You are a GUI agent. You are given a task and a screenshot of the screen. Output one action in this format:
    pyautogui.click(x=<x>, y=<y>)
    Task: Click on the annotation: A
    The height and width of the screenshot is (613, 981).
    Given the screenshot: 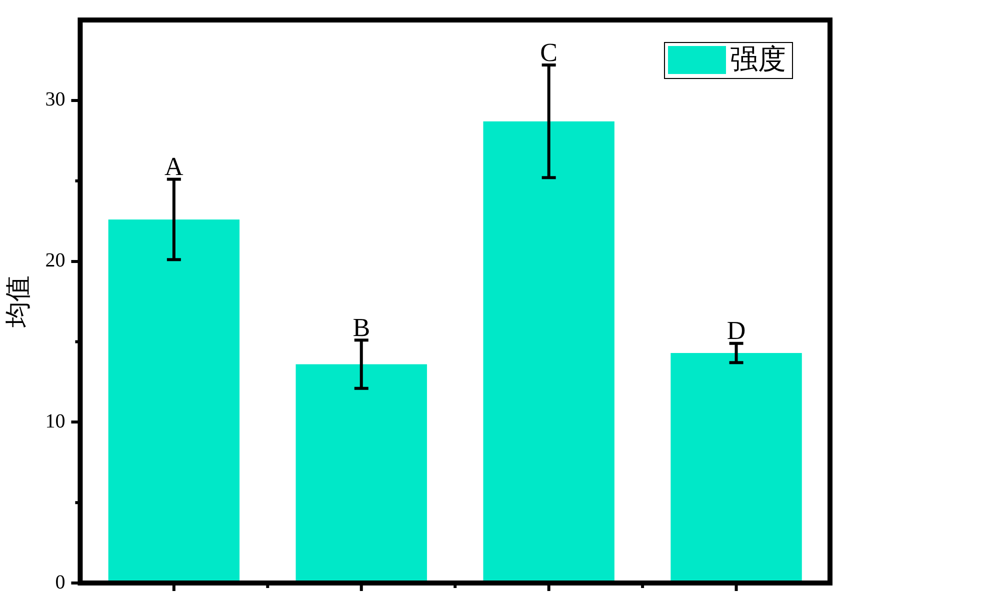 What is the action you would take?
    pyautogui.click(x=174, y=167)
    